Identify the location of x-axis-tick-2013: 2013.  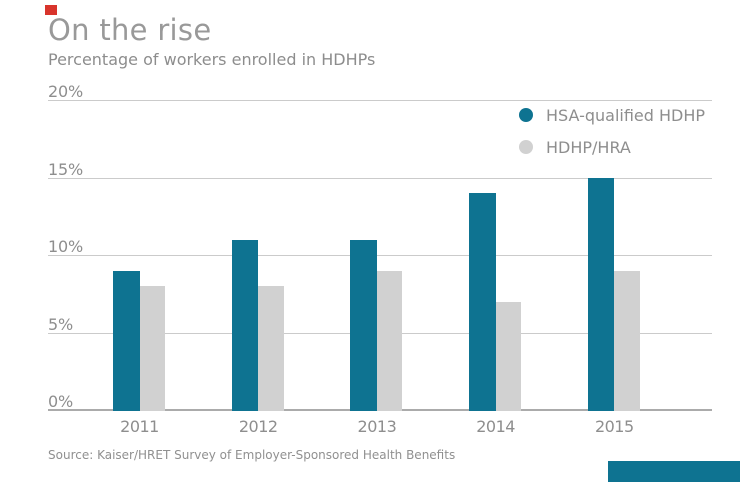
(377, 426).